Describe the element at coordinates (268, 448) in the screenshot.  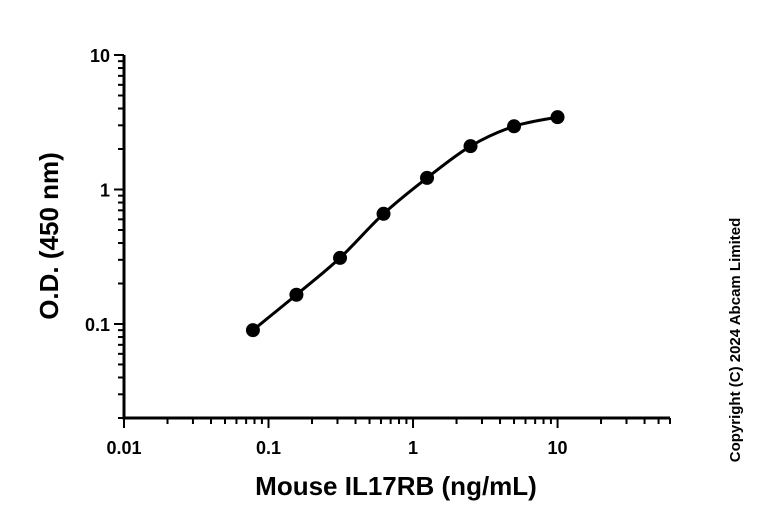
I see `x-tick-label: 0.1` at that location.